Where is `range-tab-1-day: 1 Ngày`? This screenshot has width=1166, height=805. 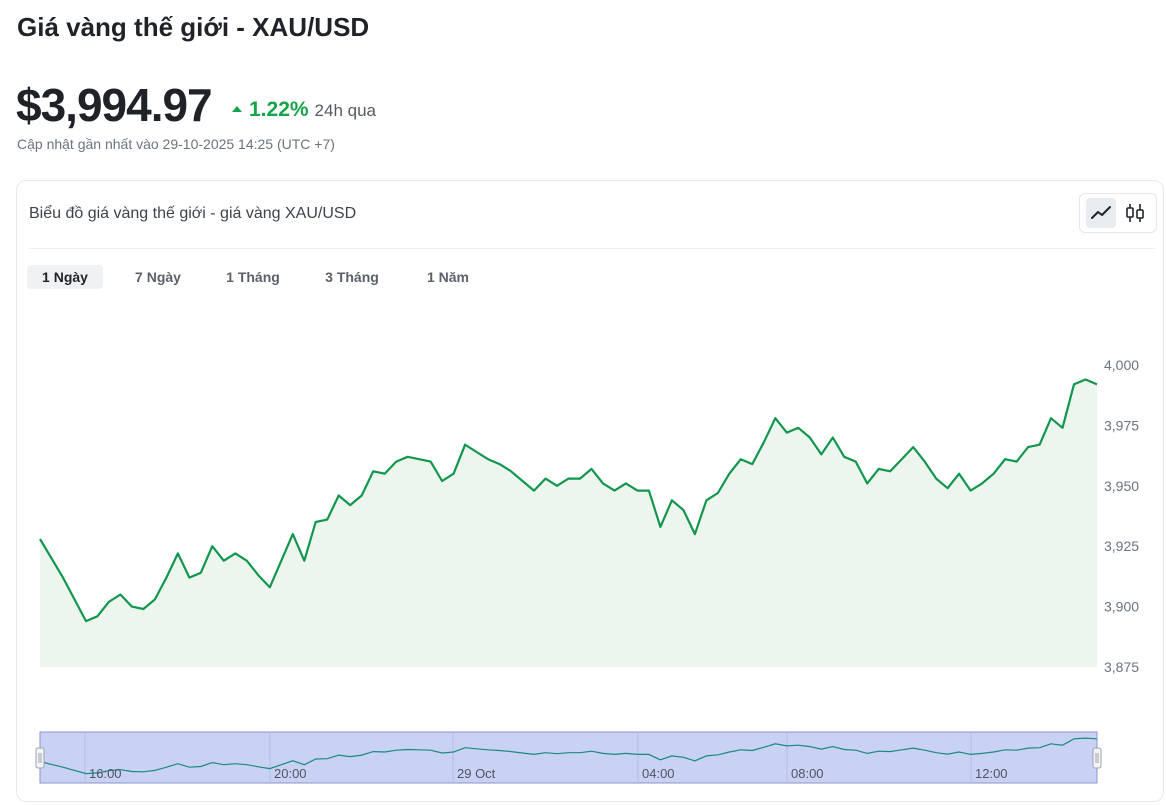
range-tab-1-day: 1 Ngày is located at coordinates (65, 277).